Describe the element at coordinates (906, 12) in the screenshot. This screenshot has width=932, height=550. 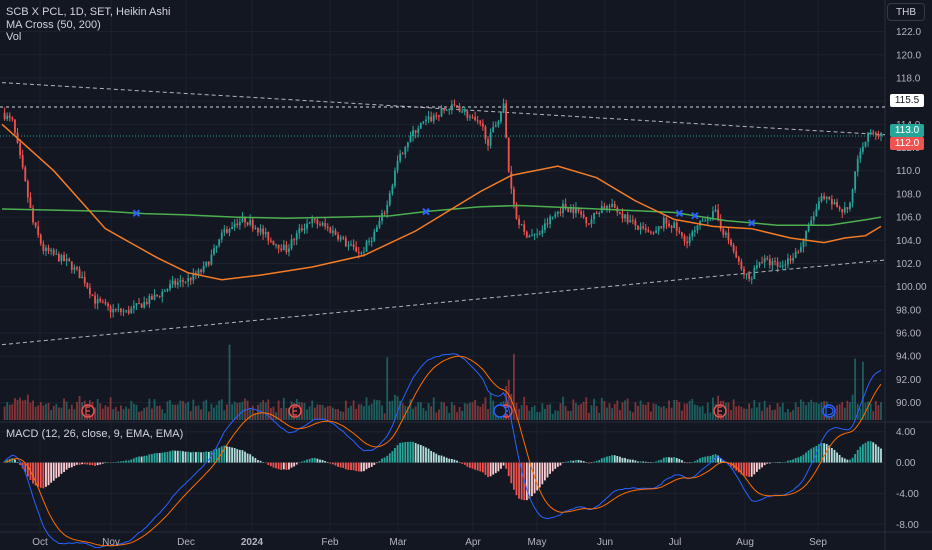
I see `currency-button: THB` at that location.